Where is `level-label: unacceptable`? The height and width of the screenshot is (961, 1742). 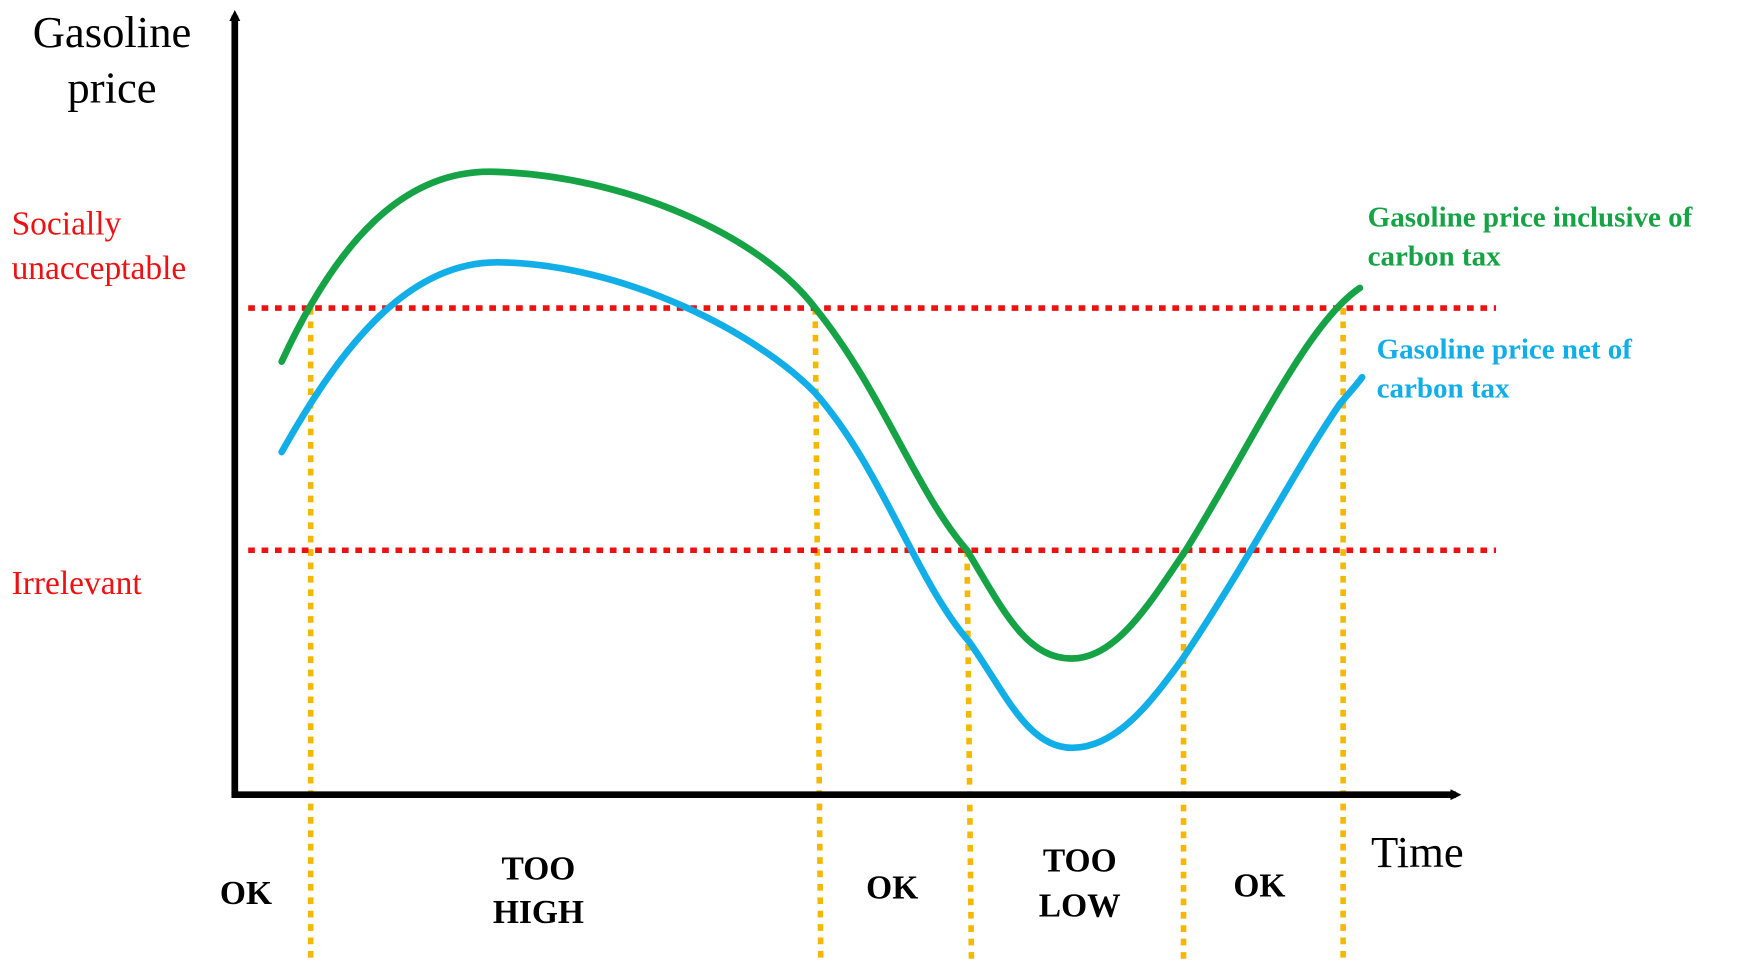 level-label: unacceptable is located at coordinates (99, 268).